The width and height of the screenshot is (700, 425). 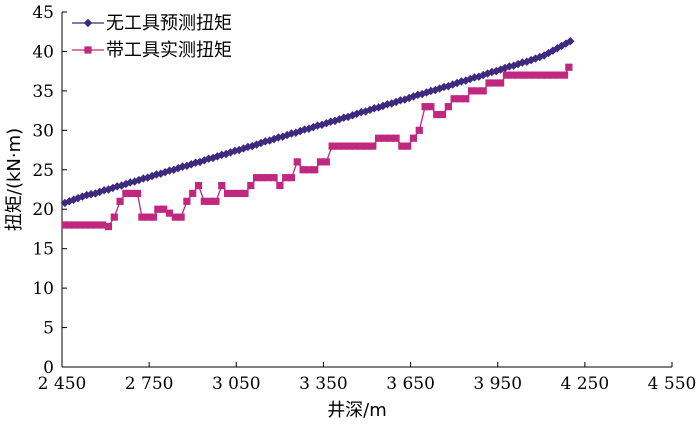 I want to click on x-tick-label: 3 950, so click(x=497, y=384).